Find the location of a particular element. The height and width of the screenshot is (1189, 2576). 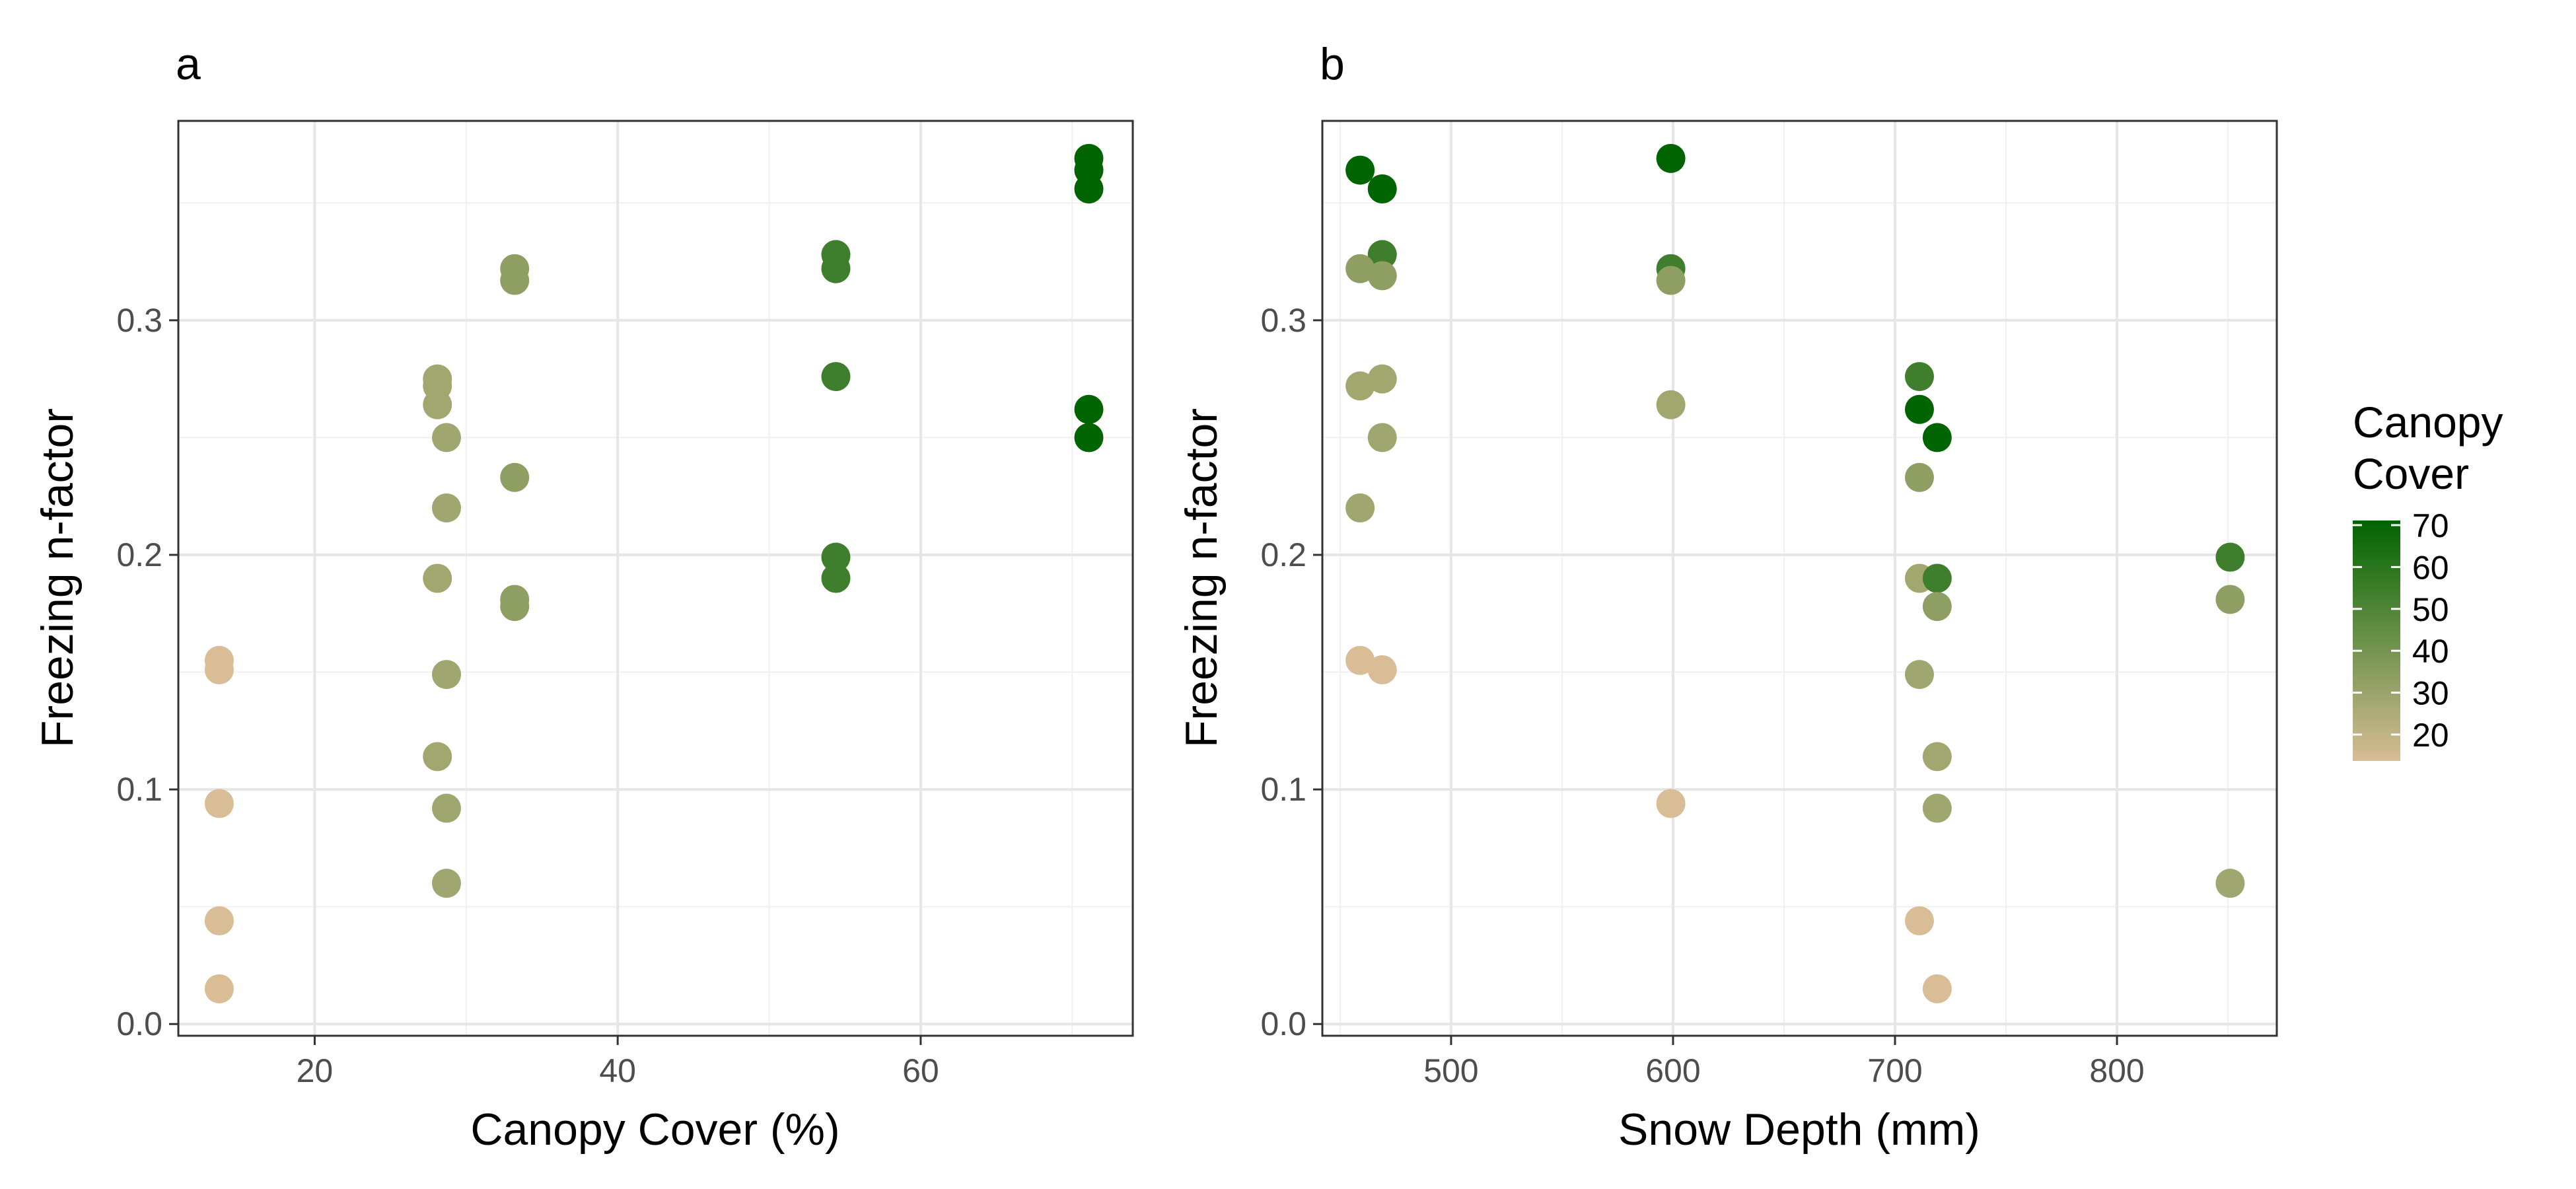

color-legend: Canopy Cover 70 60 50 40 30 20 is located at coordinates (2428, 579).